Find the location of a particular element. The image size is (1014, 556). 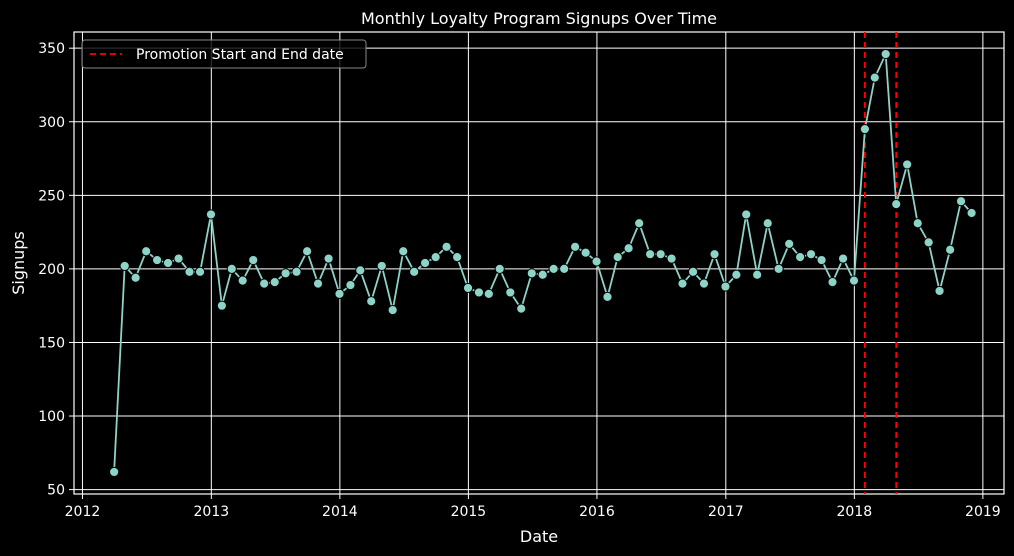

y-tick-label: 300 is located at coordinates (51, 123).